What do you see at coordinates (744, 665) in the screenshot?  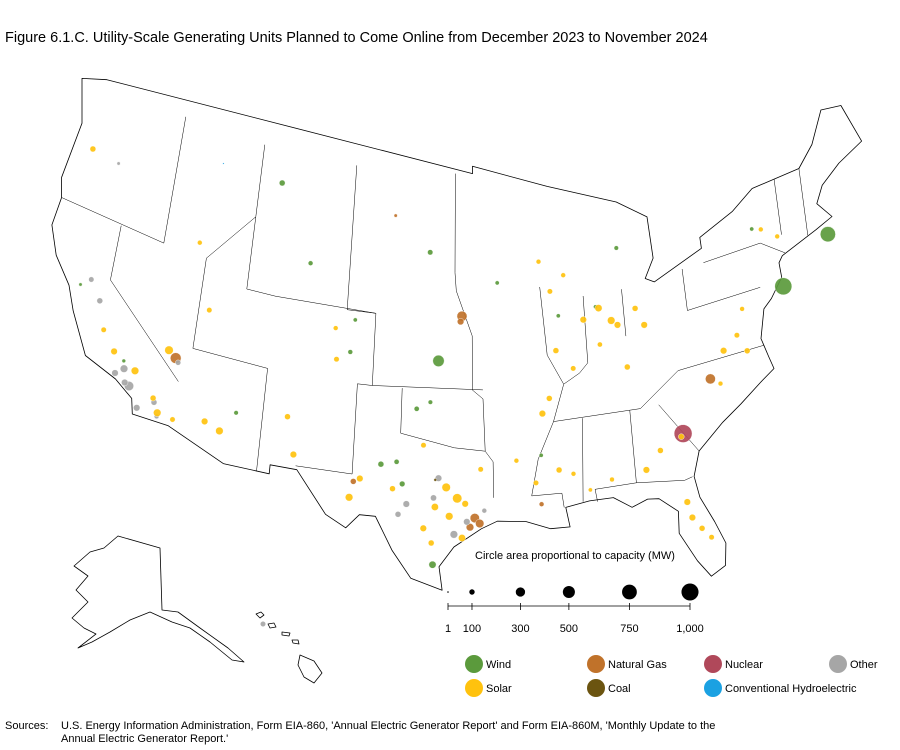 I see `legend-label: Nuclear` at bounding box center [744, 665].